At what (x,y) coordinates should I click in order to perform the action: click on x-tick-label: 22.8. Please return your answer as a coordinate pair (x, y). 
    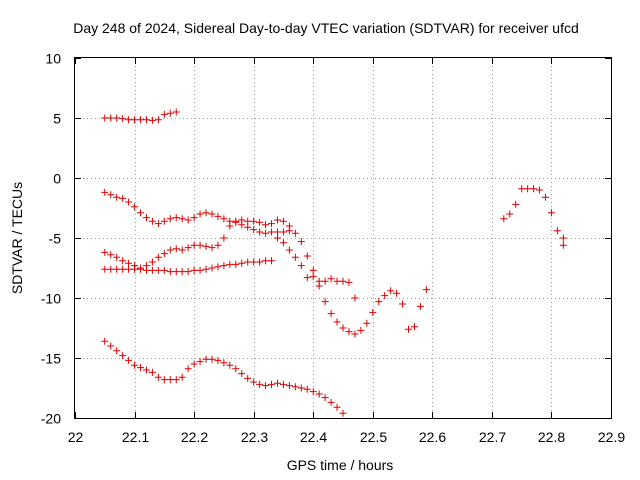
    Looking at the image, I should click on (551, 437).